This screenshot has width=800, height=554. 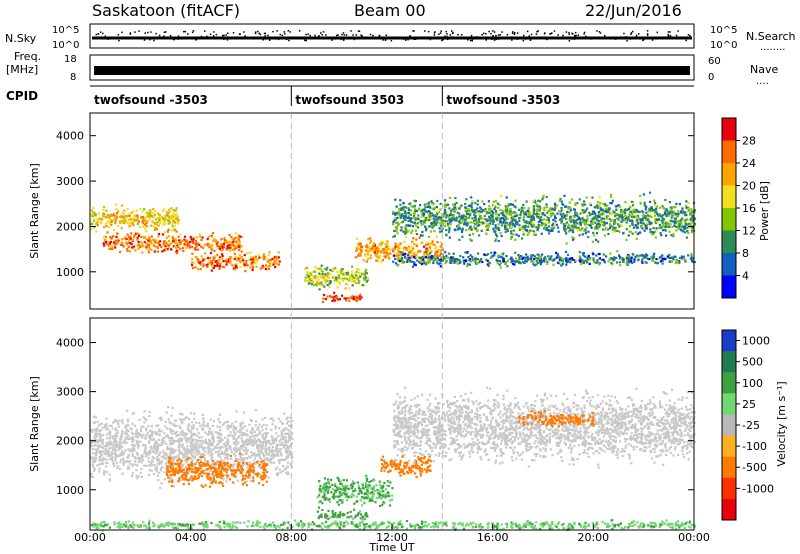 I want to click on nave-tick-bottom: 0, so click(x=711, y=77).